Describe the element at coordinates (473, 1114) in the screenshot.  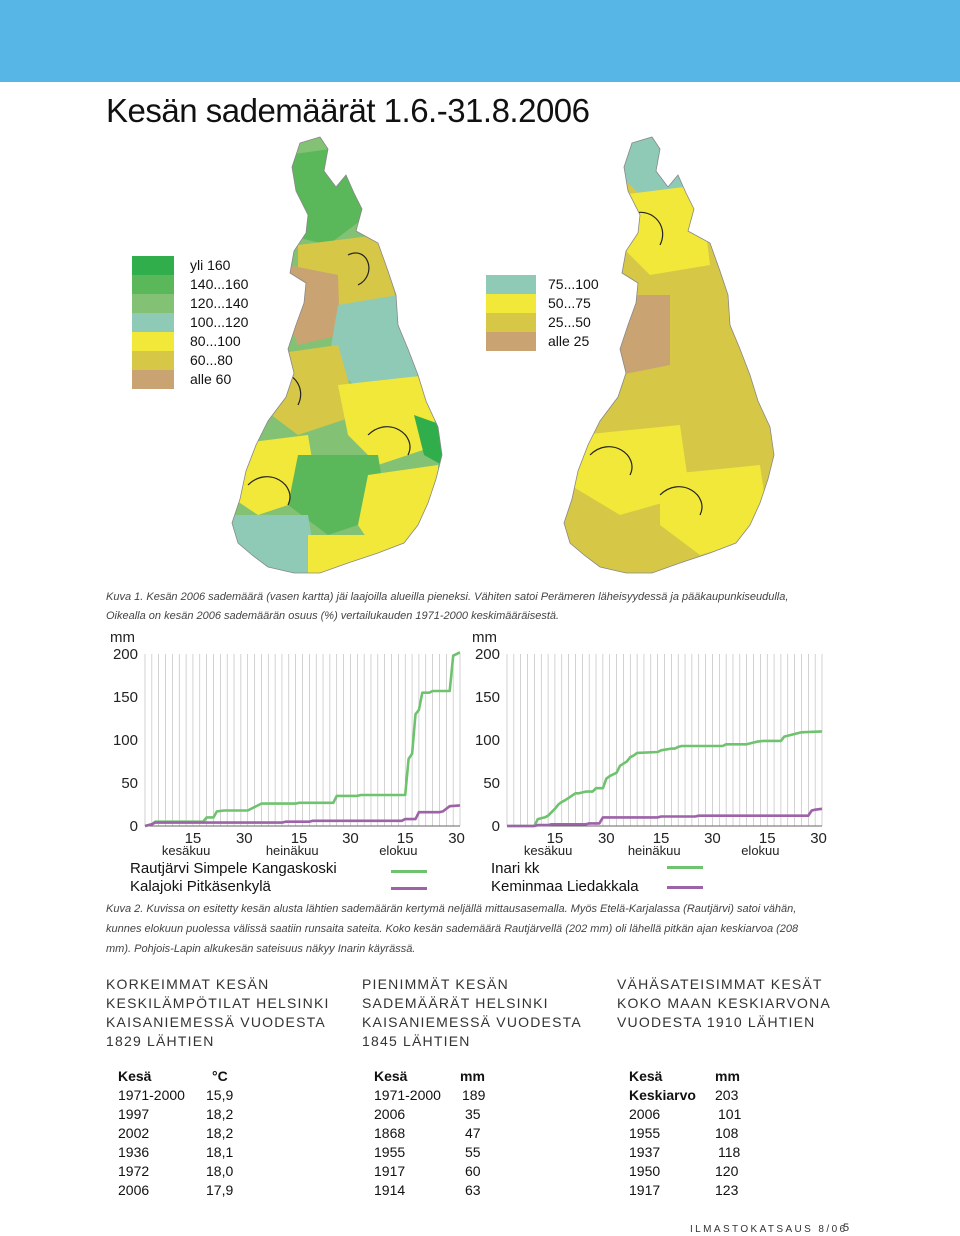
I see `table-cell: 35` at that location.